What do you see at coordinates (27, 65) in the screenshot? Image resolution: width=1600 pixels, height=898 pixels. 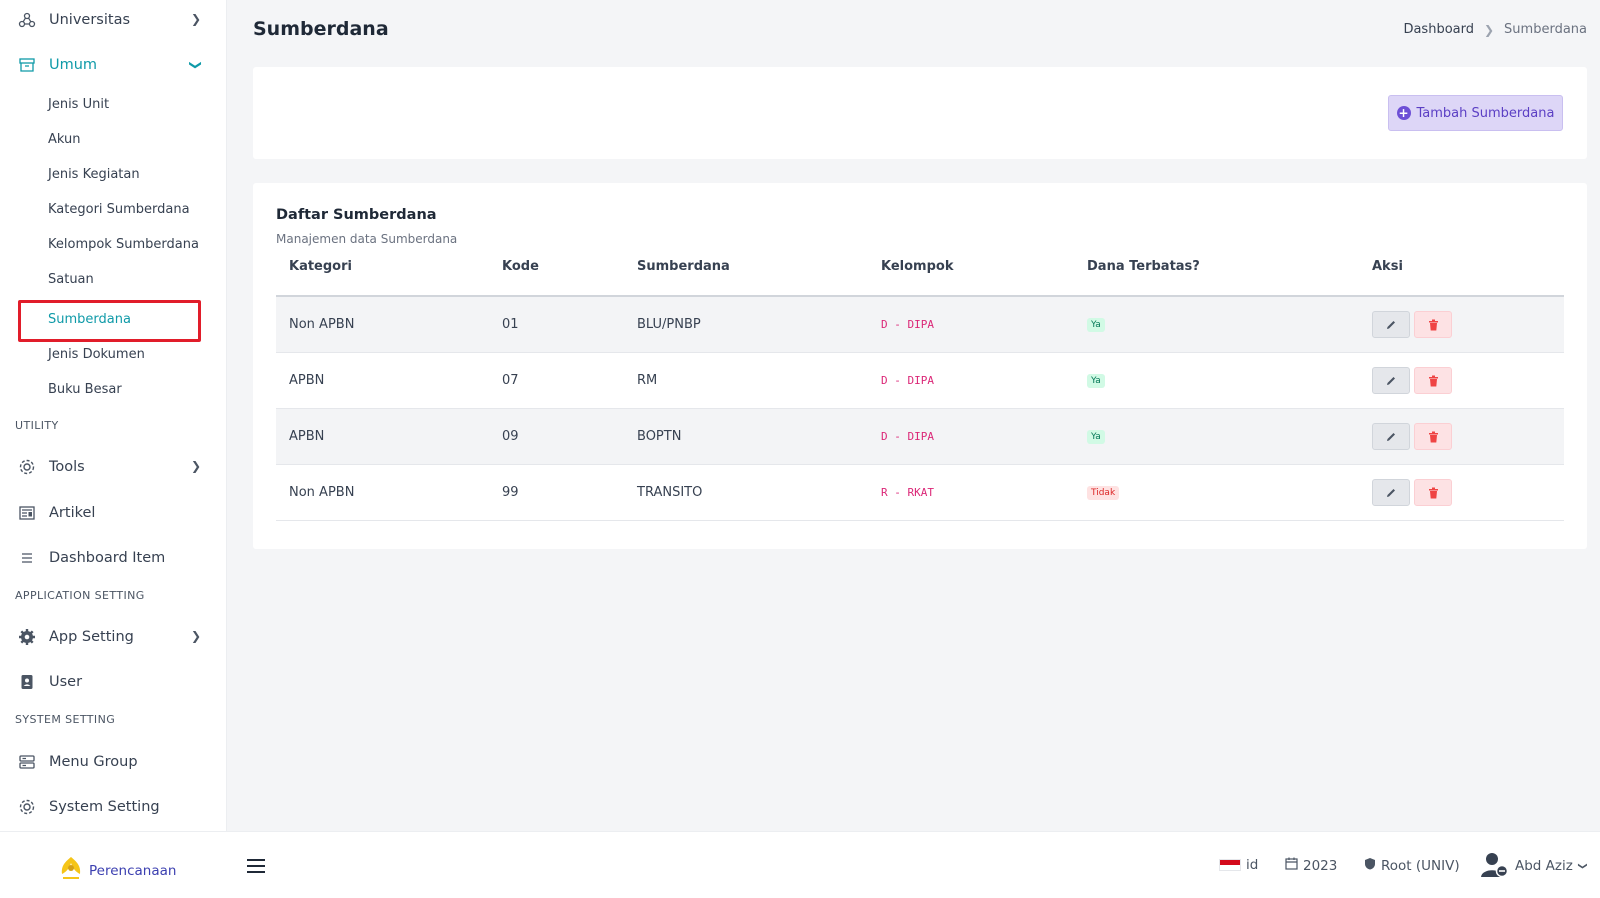 I see `archive-icon` at bounding box center [27, 65].